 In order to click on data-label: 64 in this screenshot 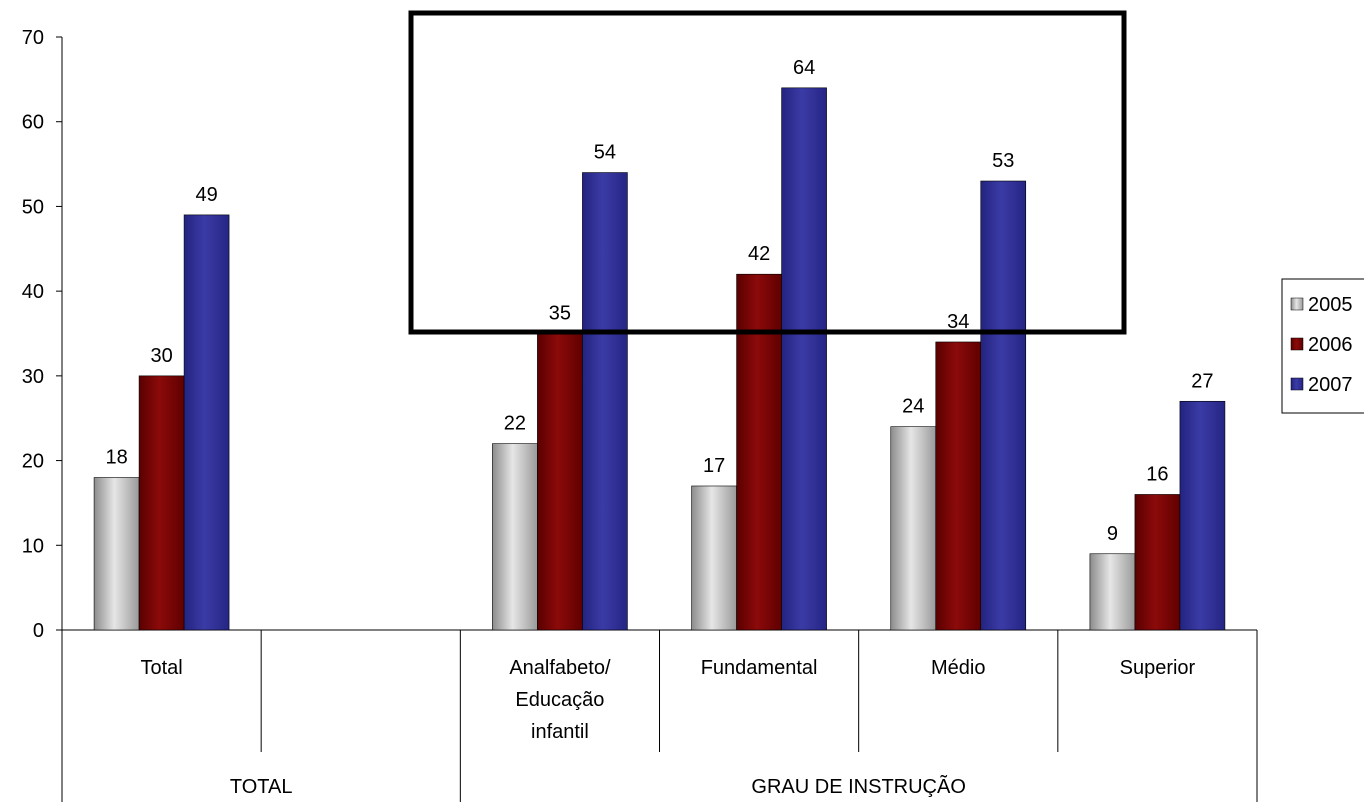, I will do `click(804, 68)`.